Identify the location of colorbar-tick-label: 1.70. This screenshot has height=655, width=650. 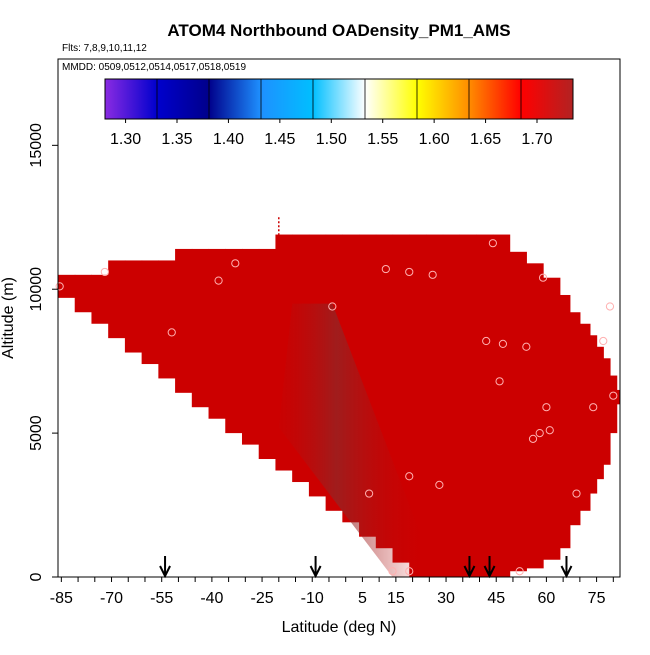
(536, 139).